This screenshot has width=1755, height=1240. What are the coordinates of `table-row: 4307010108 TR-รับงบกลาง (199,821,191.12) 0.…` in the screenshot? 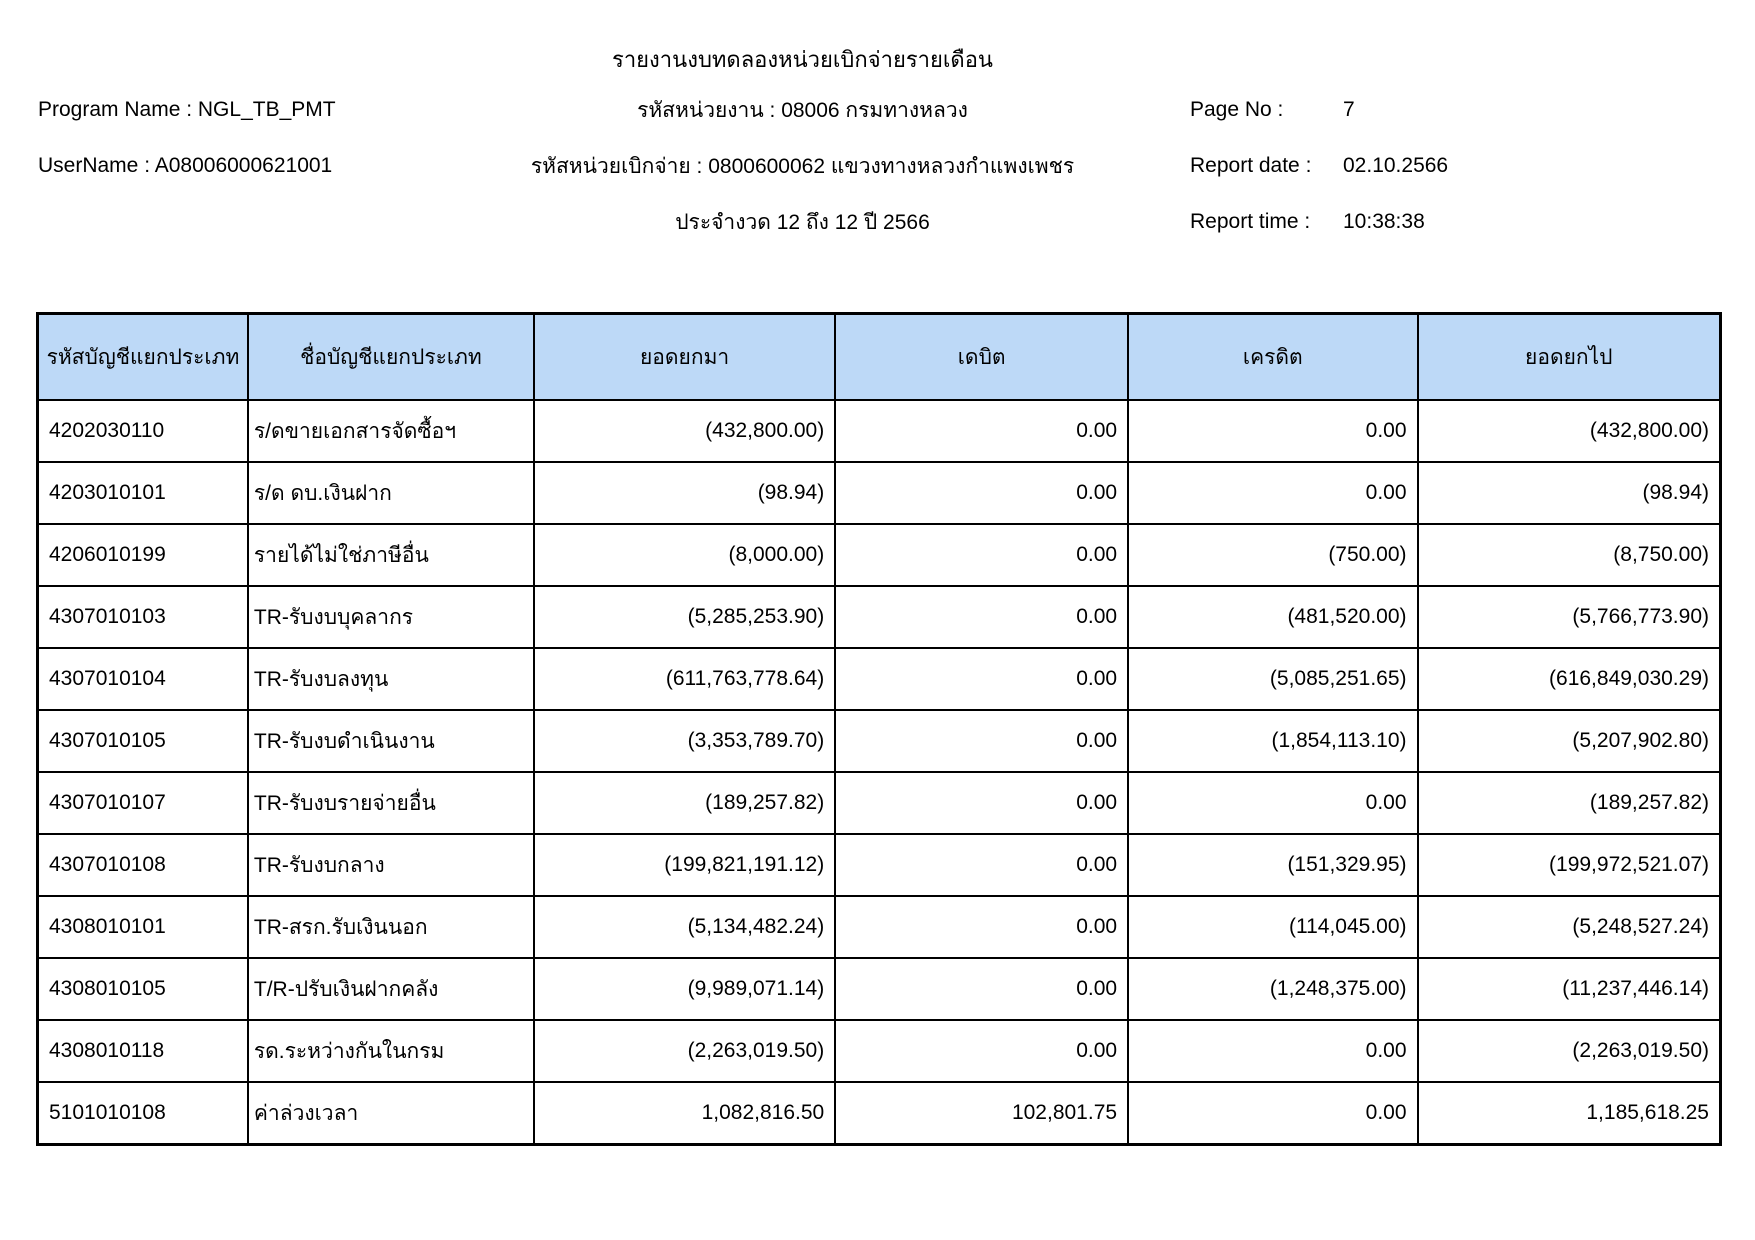 It's located at (879, 865).